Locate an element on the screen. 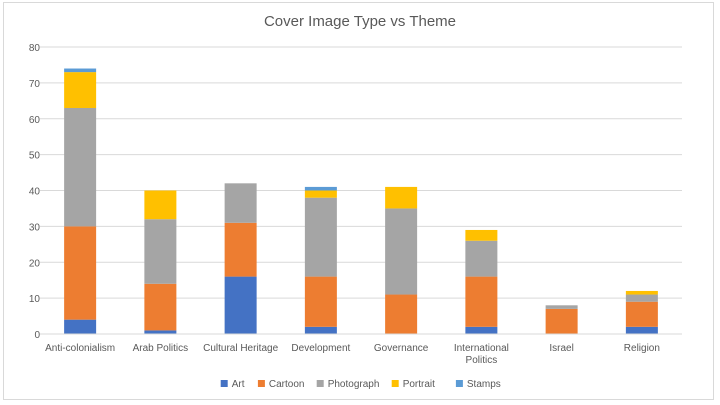 Image resolution: width=720 pixels, height=405 pixels. y-tick-label: 60 is located at coordinates (35, 120).